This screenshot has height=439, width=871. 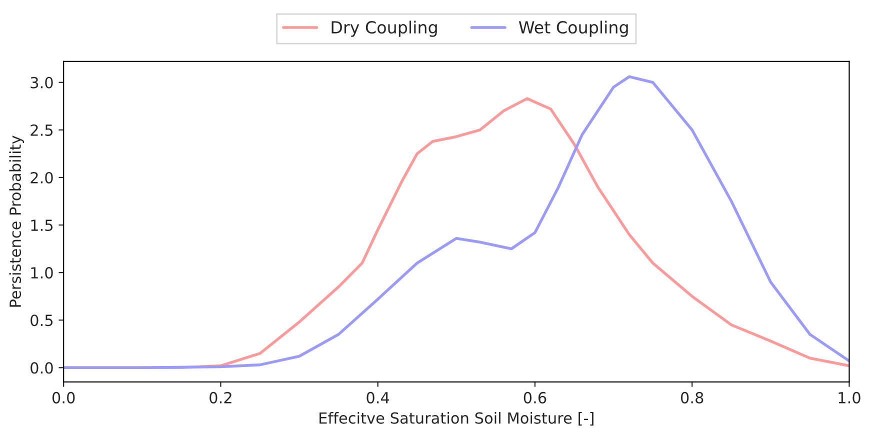 I want to click on y-tick-label: 2.5, so click(x=41, y=130).